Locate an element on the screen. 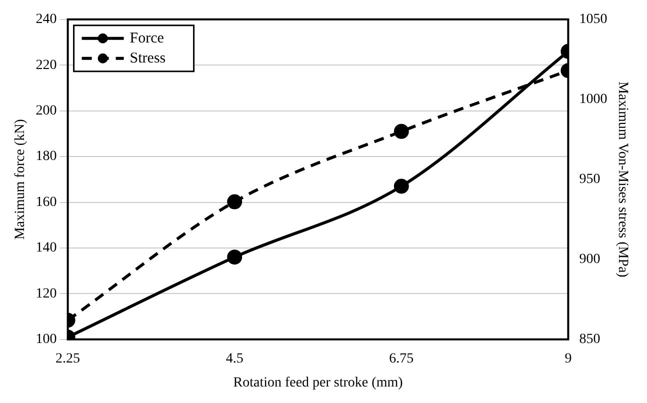 The image size is (647, 403). y-axis-title: Maximum force (kN) is located at coordinates (20, 179).